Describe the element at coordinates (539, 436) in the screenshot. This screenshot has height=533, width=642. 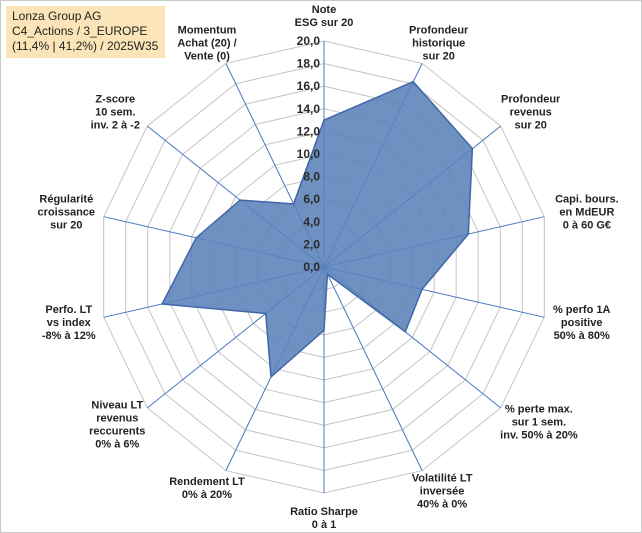
I see `axis-label-line: inv. 50% à 20%` at that location.